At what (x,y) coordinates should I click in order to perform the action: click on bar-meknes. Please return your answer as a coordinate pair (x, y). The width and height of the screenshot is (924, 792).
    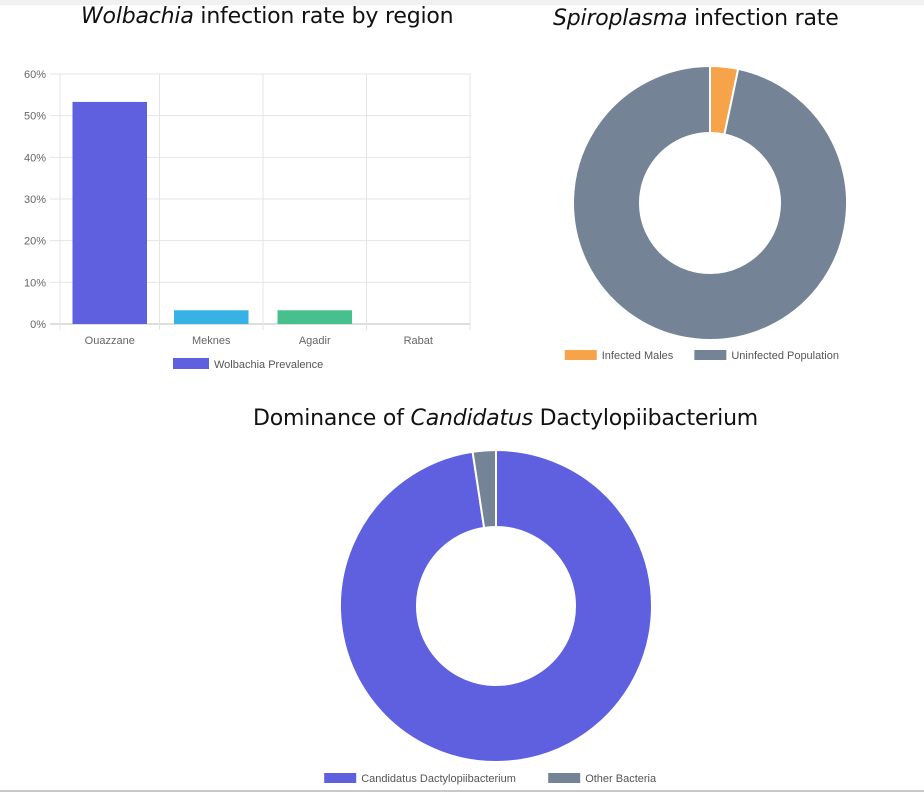
    Looking at the image, I should click on (211, 317).